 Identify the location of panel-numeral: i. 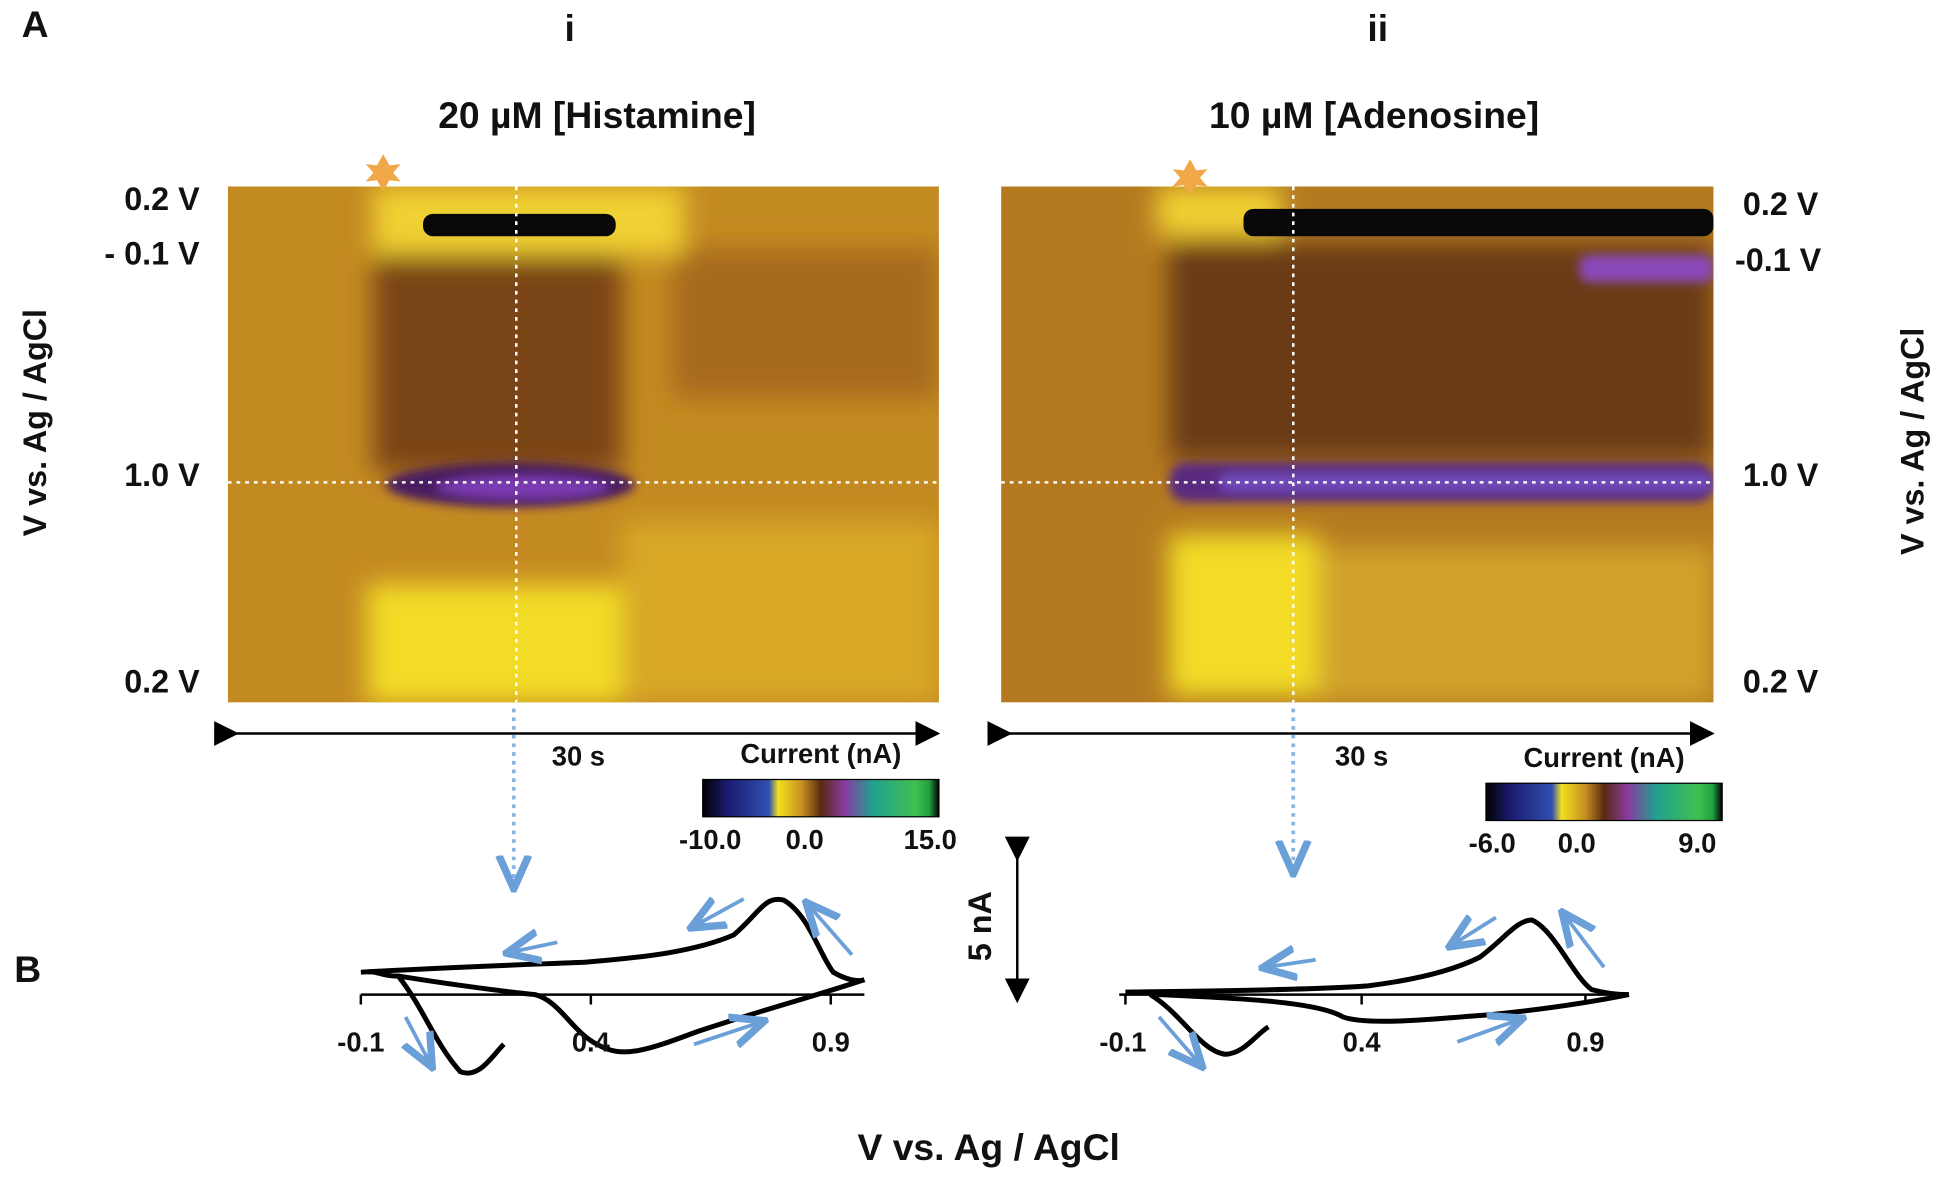
(570, 28).